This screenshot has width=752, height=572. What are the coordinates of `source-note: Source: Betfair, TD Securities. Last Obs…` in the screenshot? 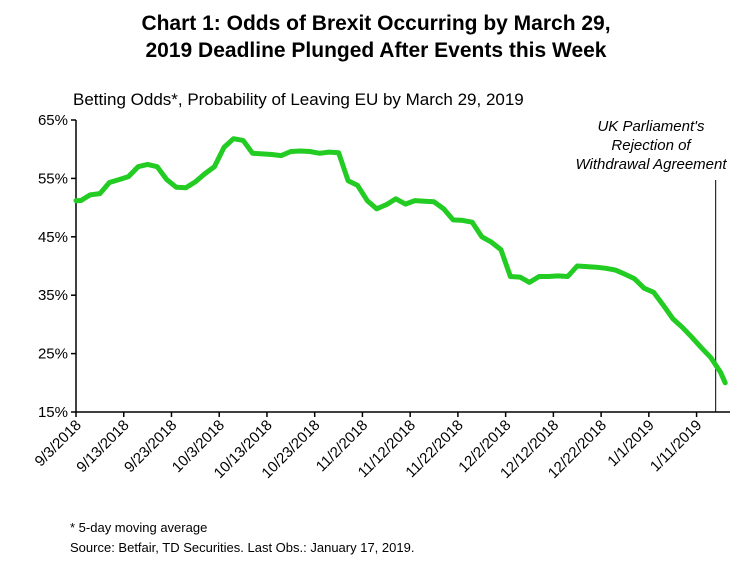 It's located at (242, 547).